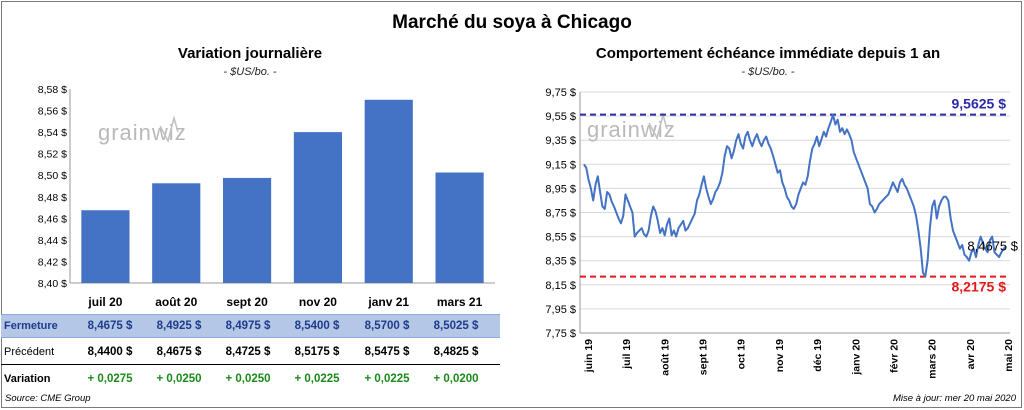 This screenshot has height=410, width=1024. What do you see at coordinates (665, 357) in the screenshot?
I see `x-tick-label: août 19` at bounding box center [665, 357].